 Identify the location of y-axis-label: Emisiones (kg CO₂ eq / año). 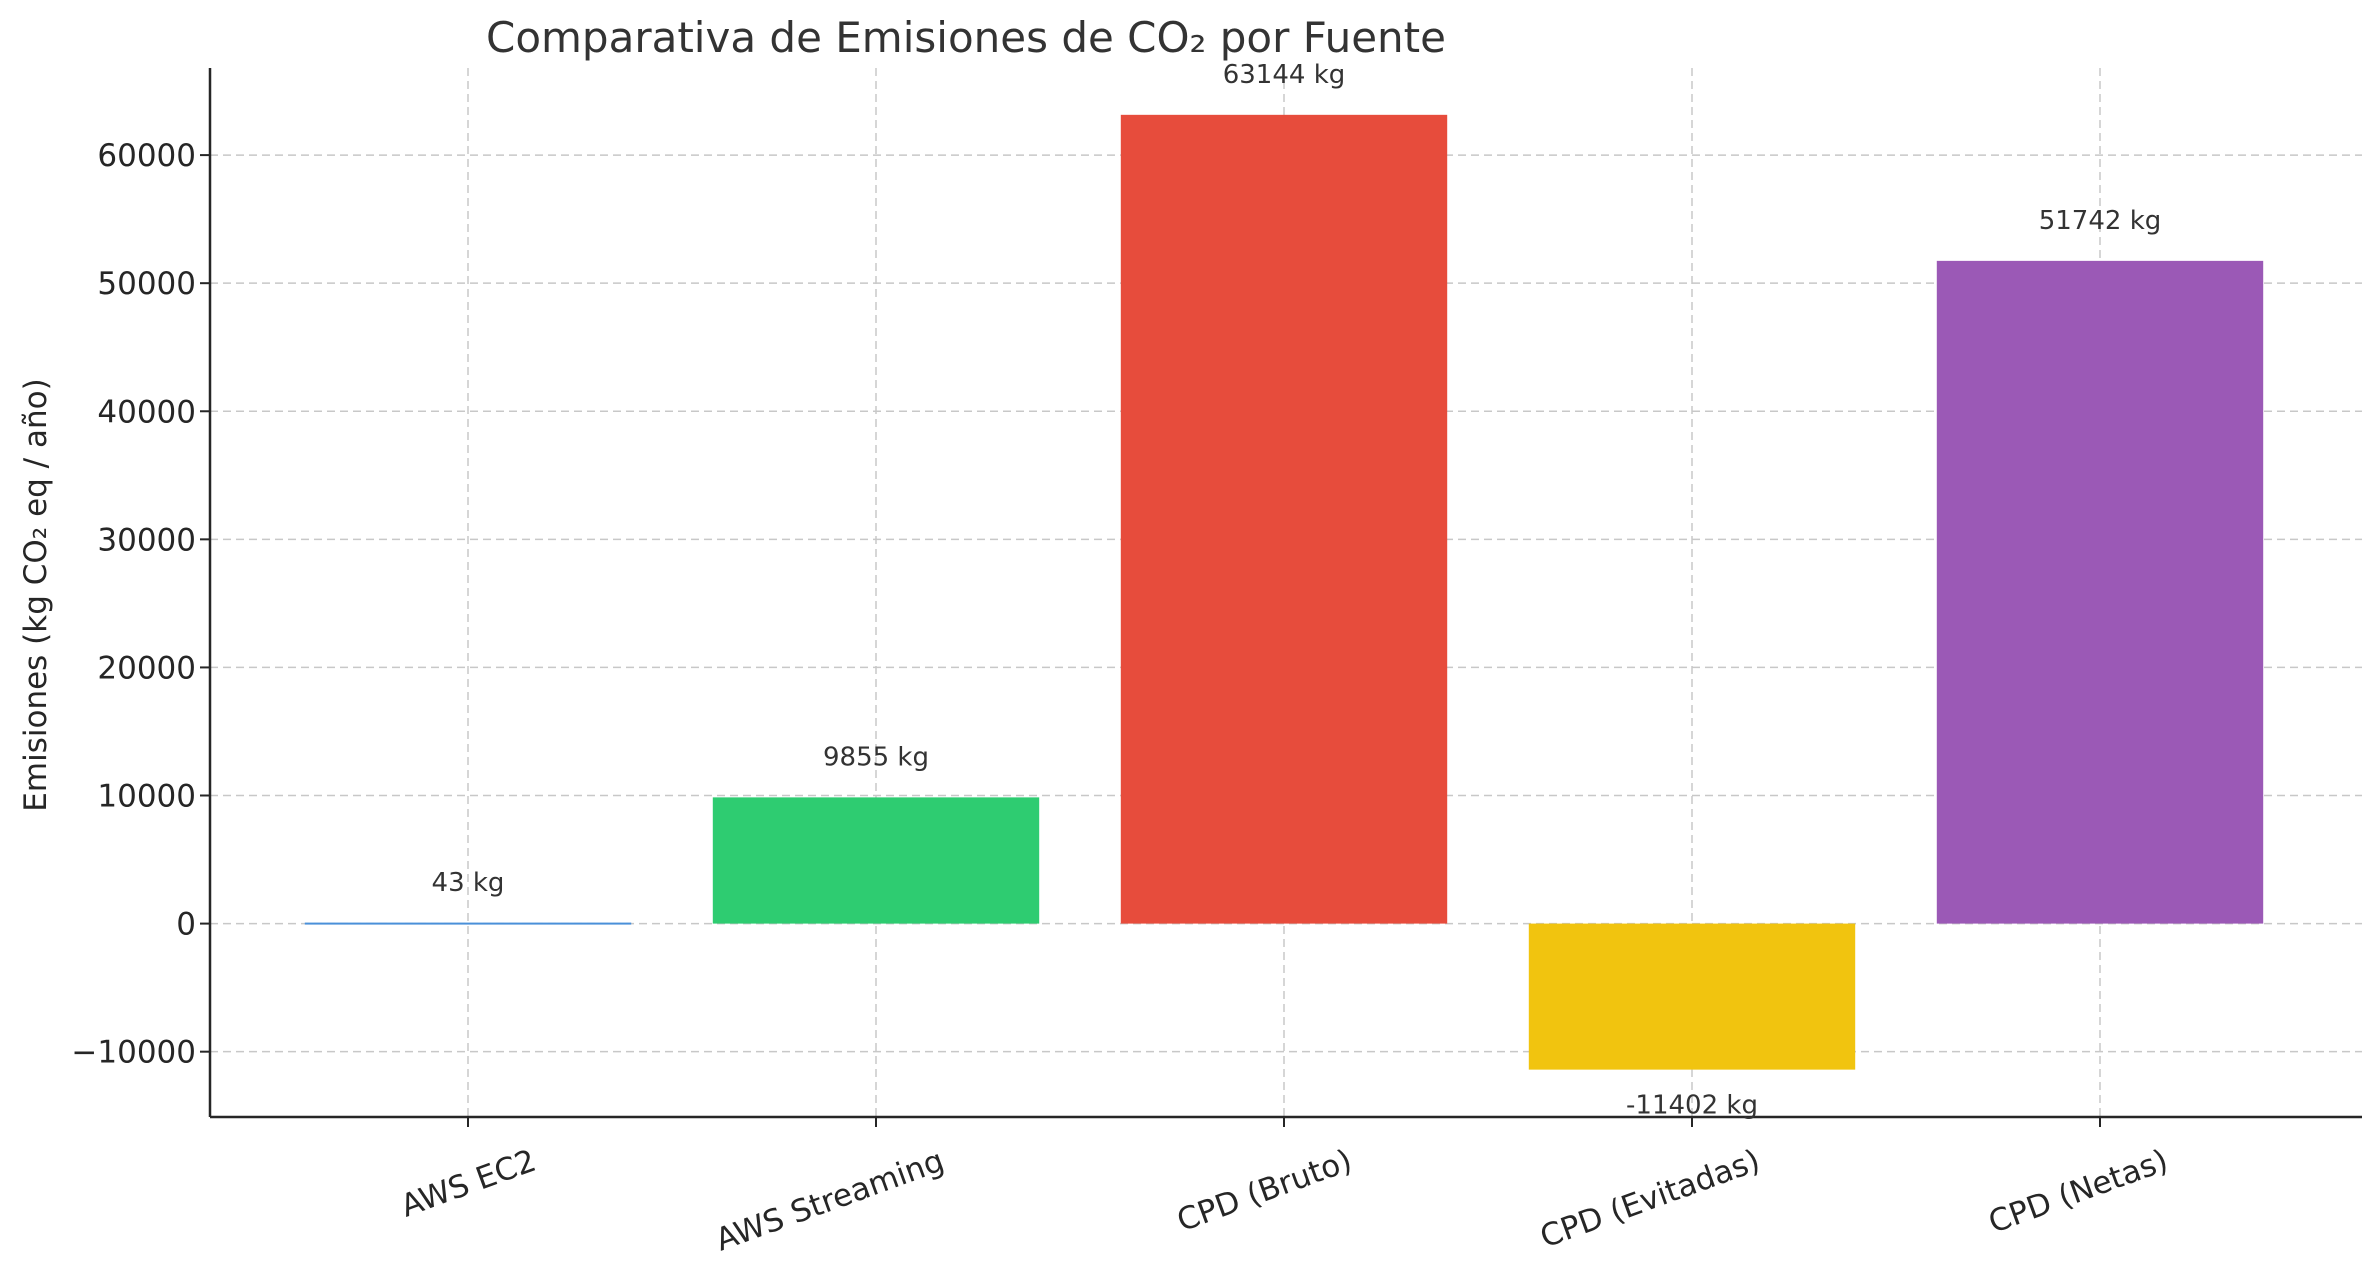
(36, 594).